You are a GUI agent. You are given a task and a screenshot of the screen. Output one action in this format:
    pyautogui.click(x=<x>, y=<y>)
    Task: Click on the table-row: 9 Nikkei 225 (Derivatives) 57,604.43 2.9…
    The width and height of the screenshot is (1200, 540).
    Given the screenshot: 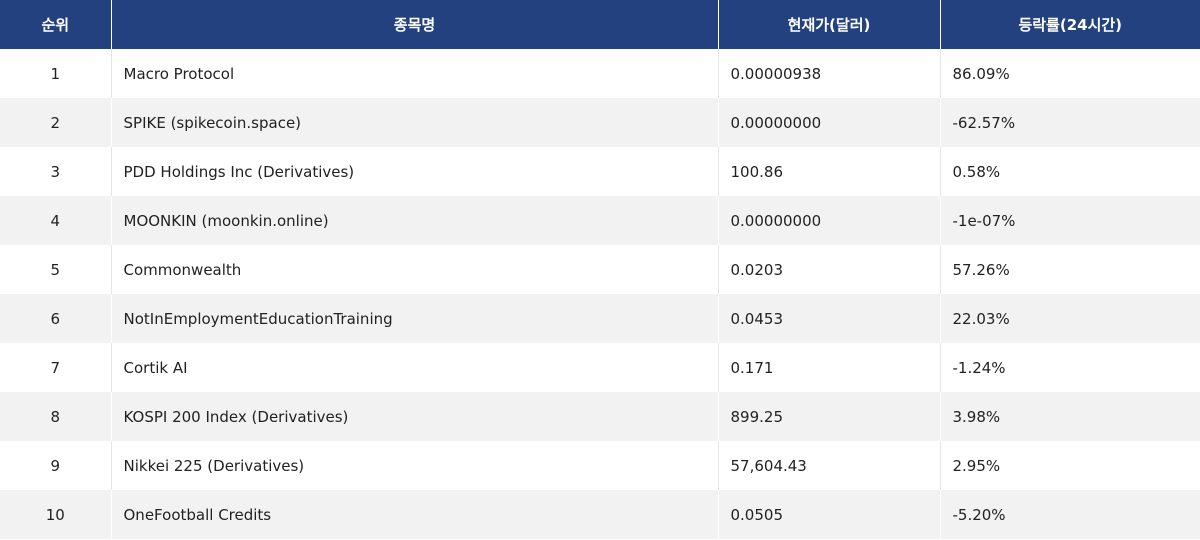 What is the action you would take?
    pyautogui.click(x=600, y=465)
    